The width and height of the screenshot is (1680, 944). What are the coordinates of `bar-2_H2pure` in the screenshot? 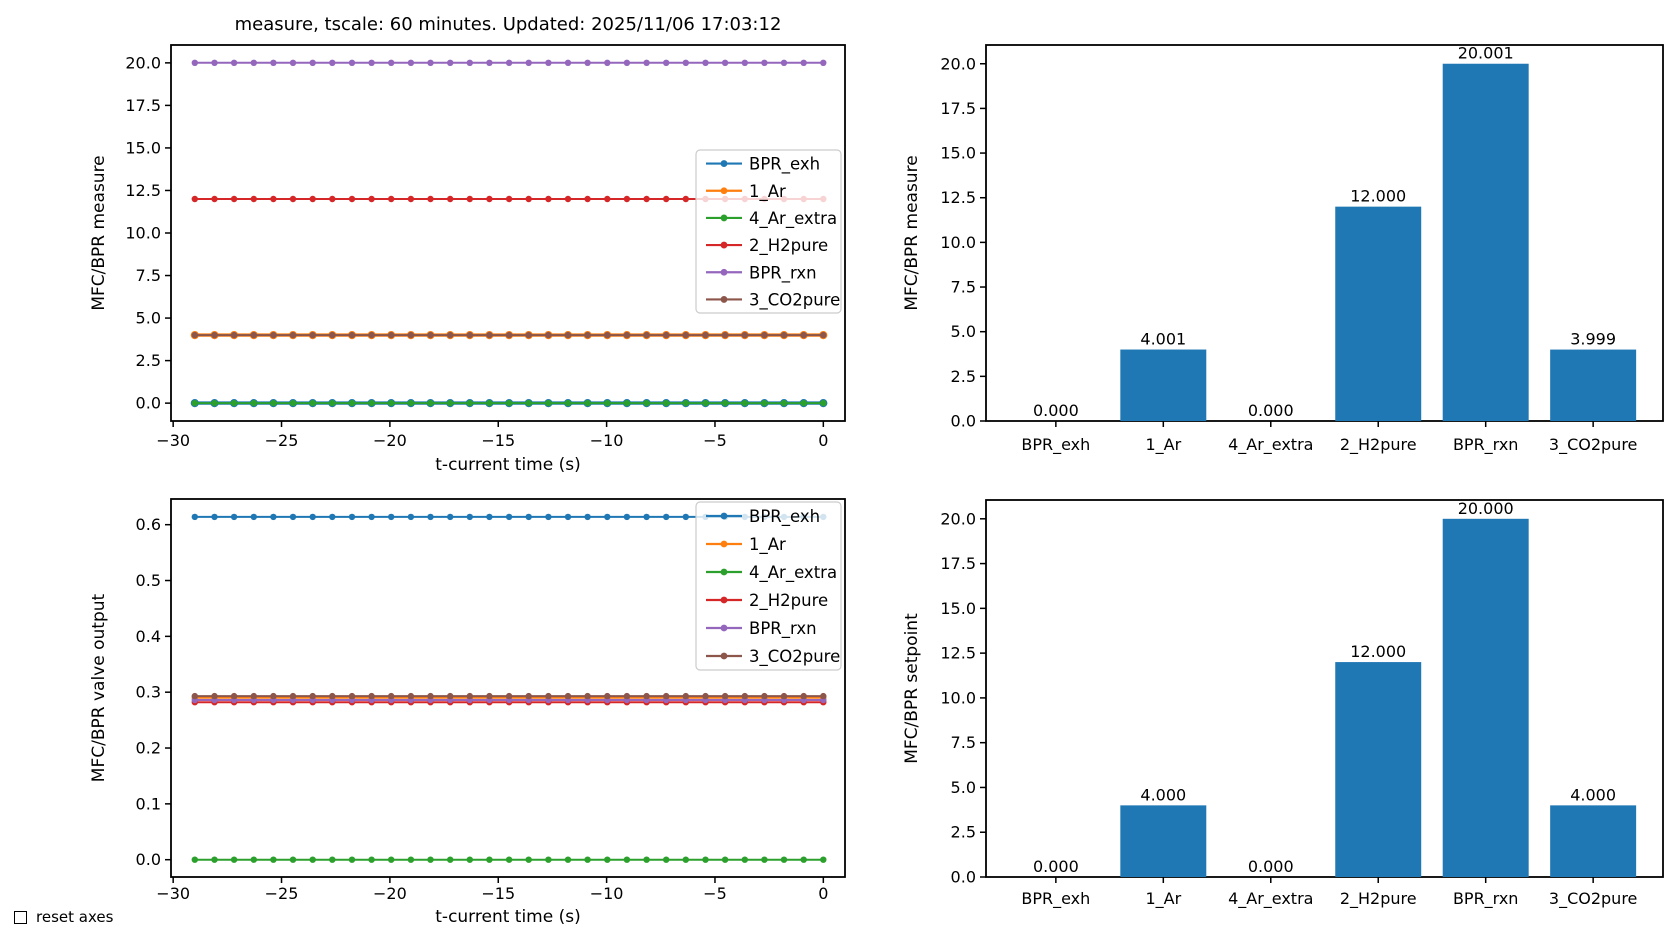 It's located at (1378, 769).